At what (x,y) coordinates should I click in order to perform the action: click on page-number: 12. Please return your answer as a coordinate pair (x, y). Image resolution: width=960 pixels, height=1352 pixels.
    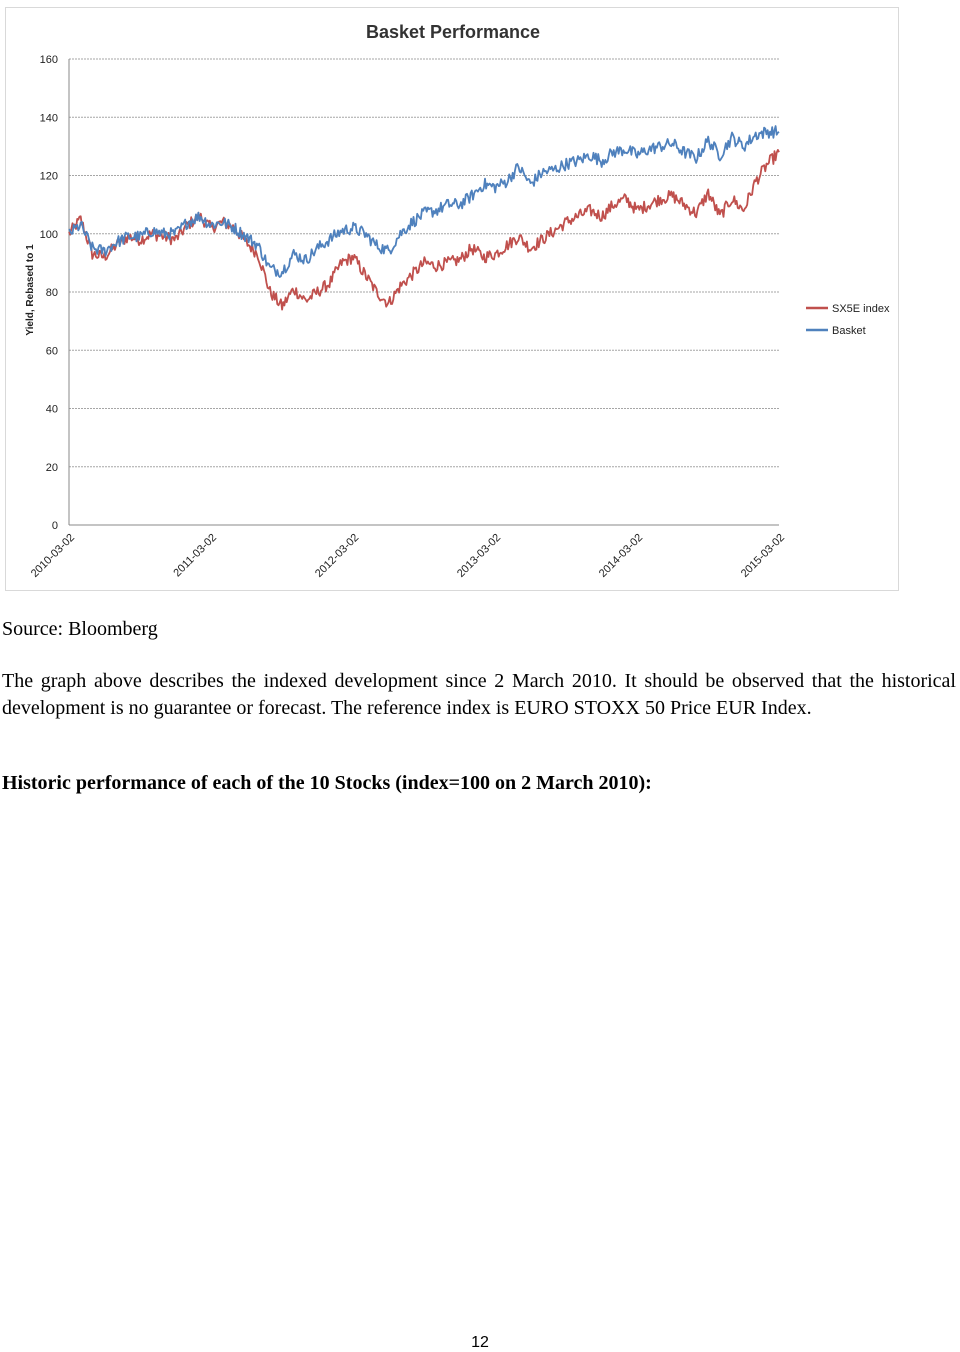
    Looking at the image, I should click on (480, 1342).